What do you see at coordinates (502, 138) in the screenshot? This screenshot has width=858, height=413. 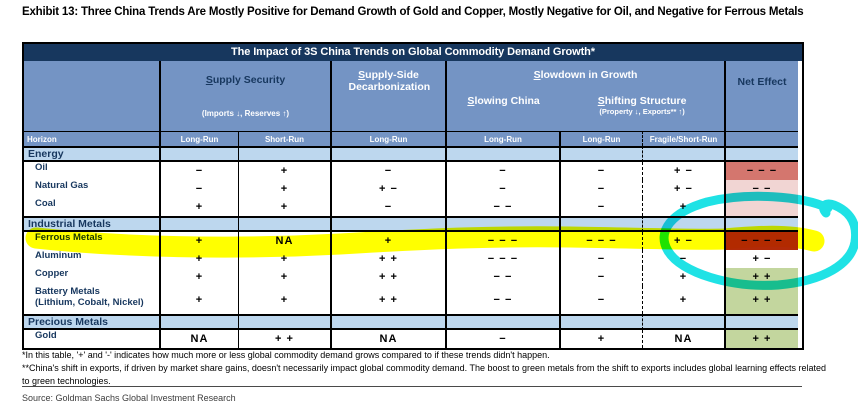 I see `subheader-col-4: Long-Run` at bounding box center [502, 138].